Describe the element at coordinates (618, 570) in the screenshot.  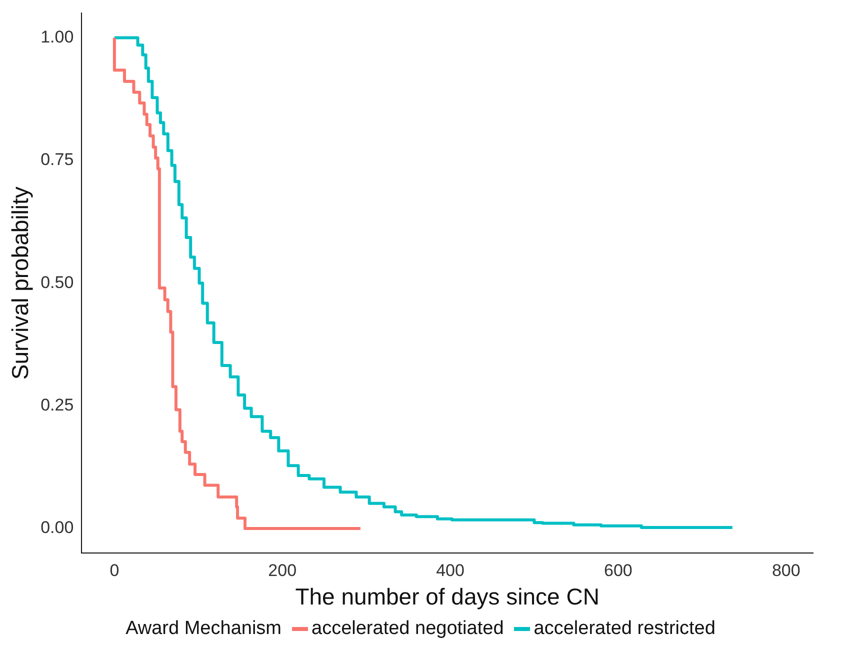
I see `x-tick-label: 600` at that location.